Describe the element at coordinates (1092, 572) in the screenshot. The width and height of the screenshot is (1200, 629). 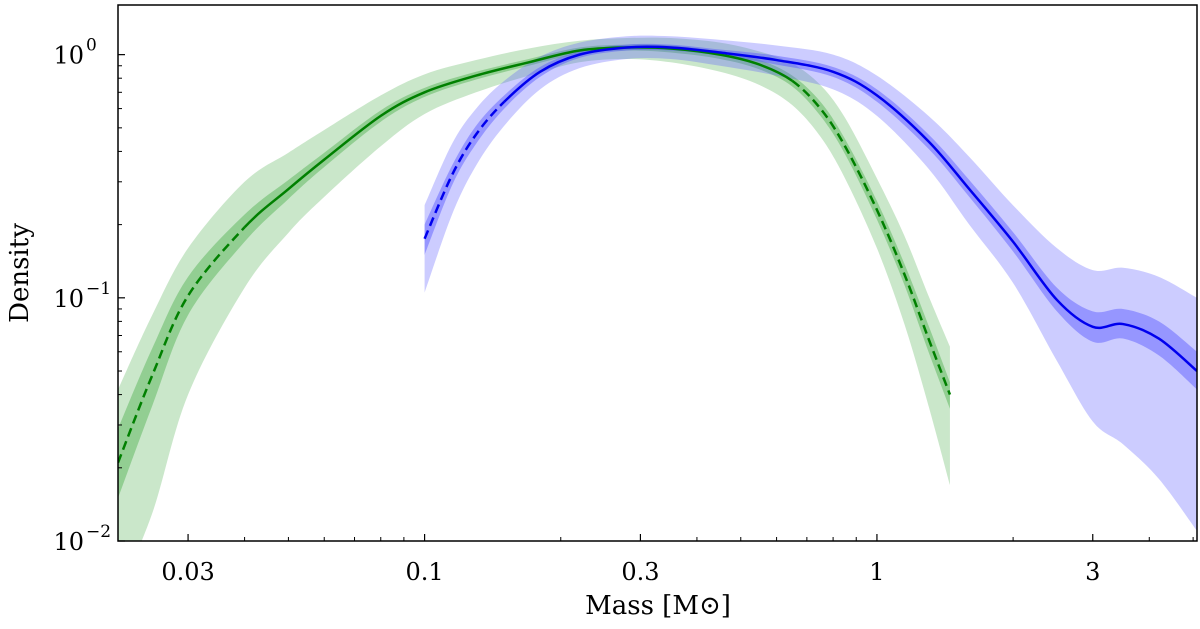
I see `x-tick-label: 3` at that location.